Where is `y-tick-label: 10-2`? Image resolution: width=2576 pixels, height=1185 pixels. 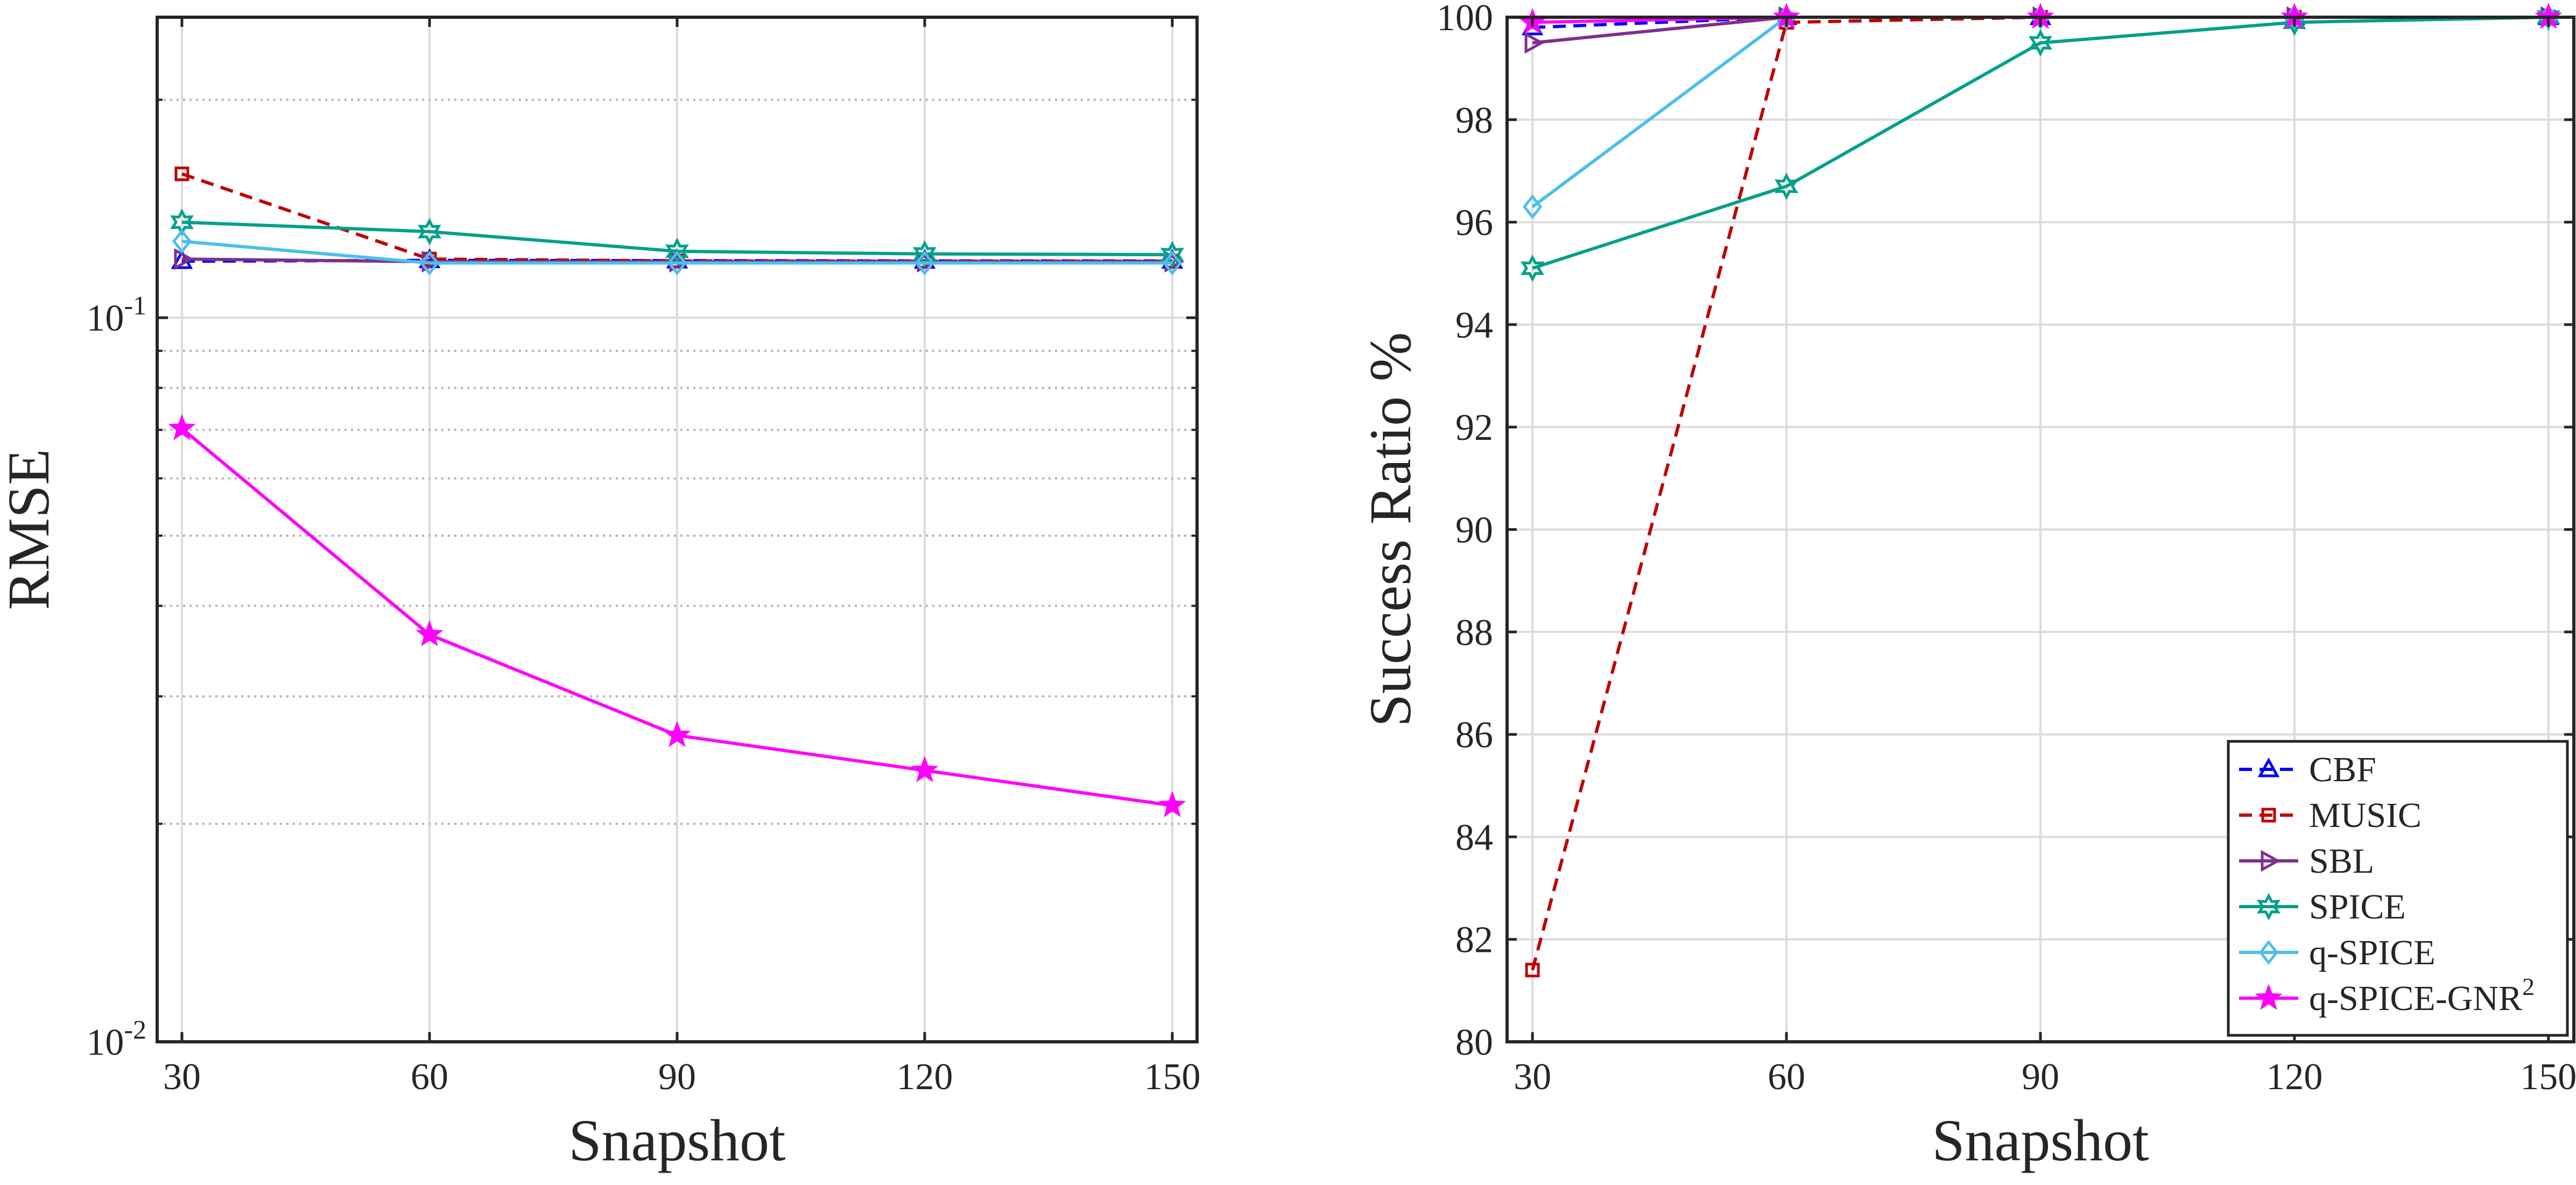 y-tick-label: 10-2 is located at coordinates (116, 1038).